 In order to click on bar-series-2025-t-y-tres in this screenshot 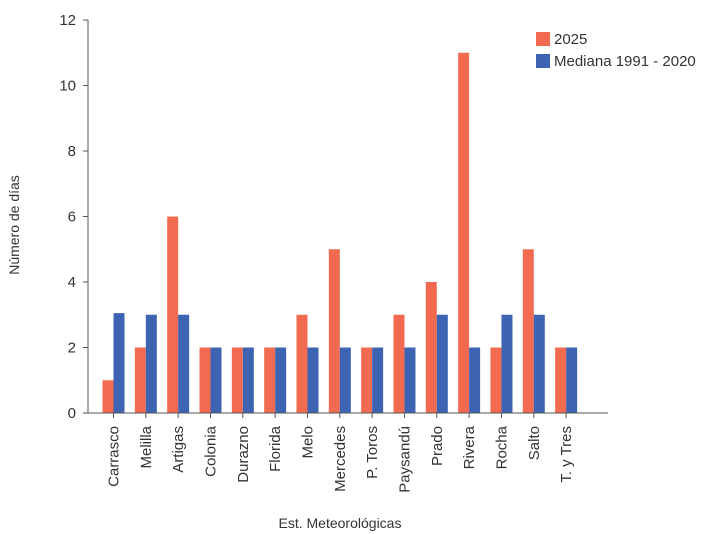, I will do `click(561, 380)`.